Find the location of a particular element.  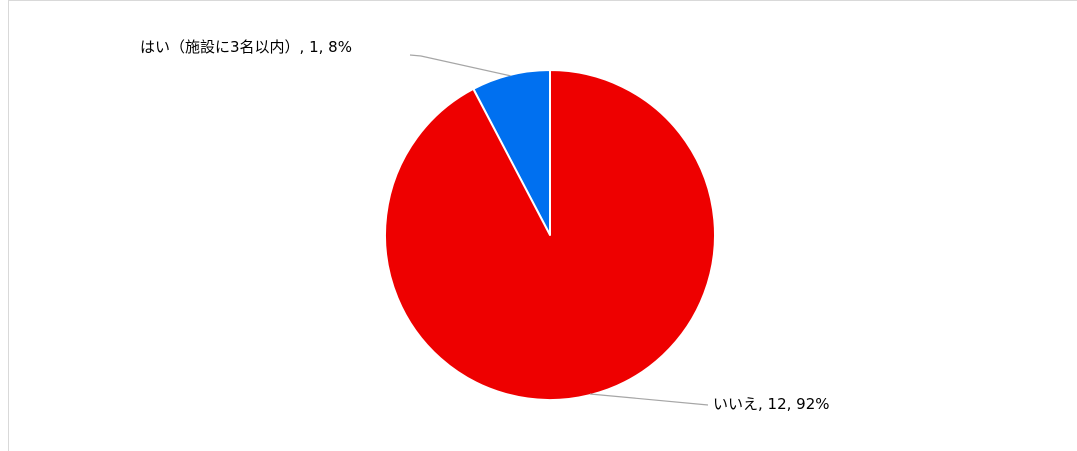

leader-line-iie is located at coordinates (649, 399).